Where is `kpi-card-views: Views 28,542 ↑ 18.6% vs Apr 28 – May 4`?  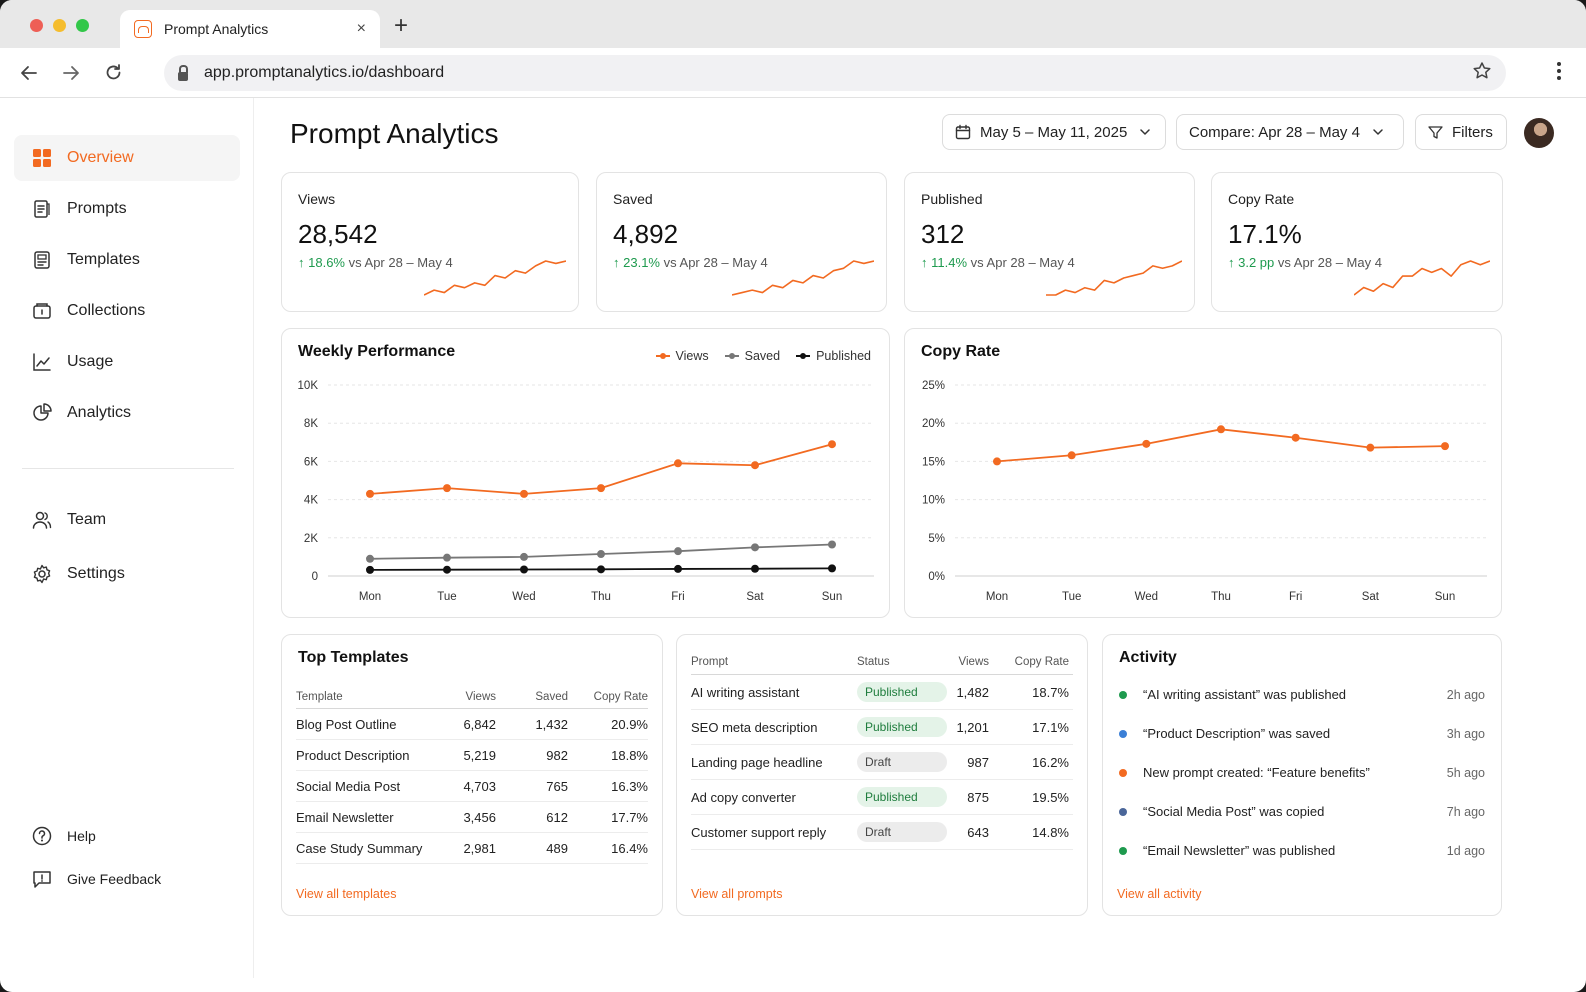
kpi-card-views: Views 28,542 ↑ 18.6% vs Apr 28 – May 4 is located at coordinates (430, 242).